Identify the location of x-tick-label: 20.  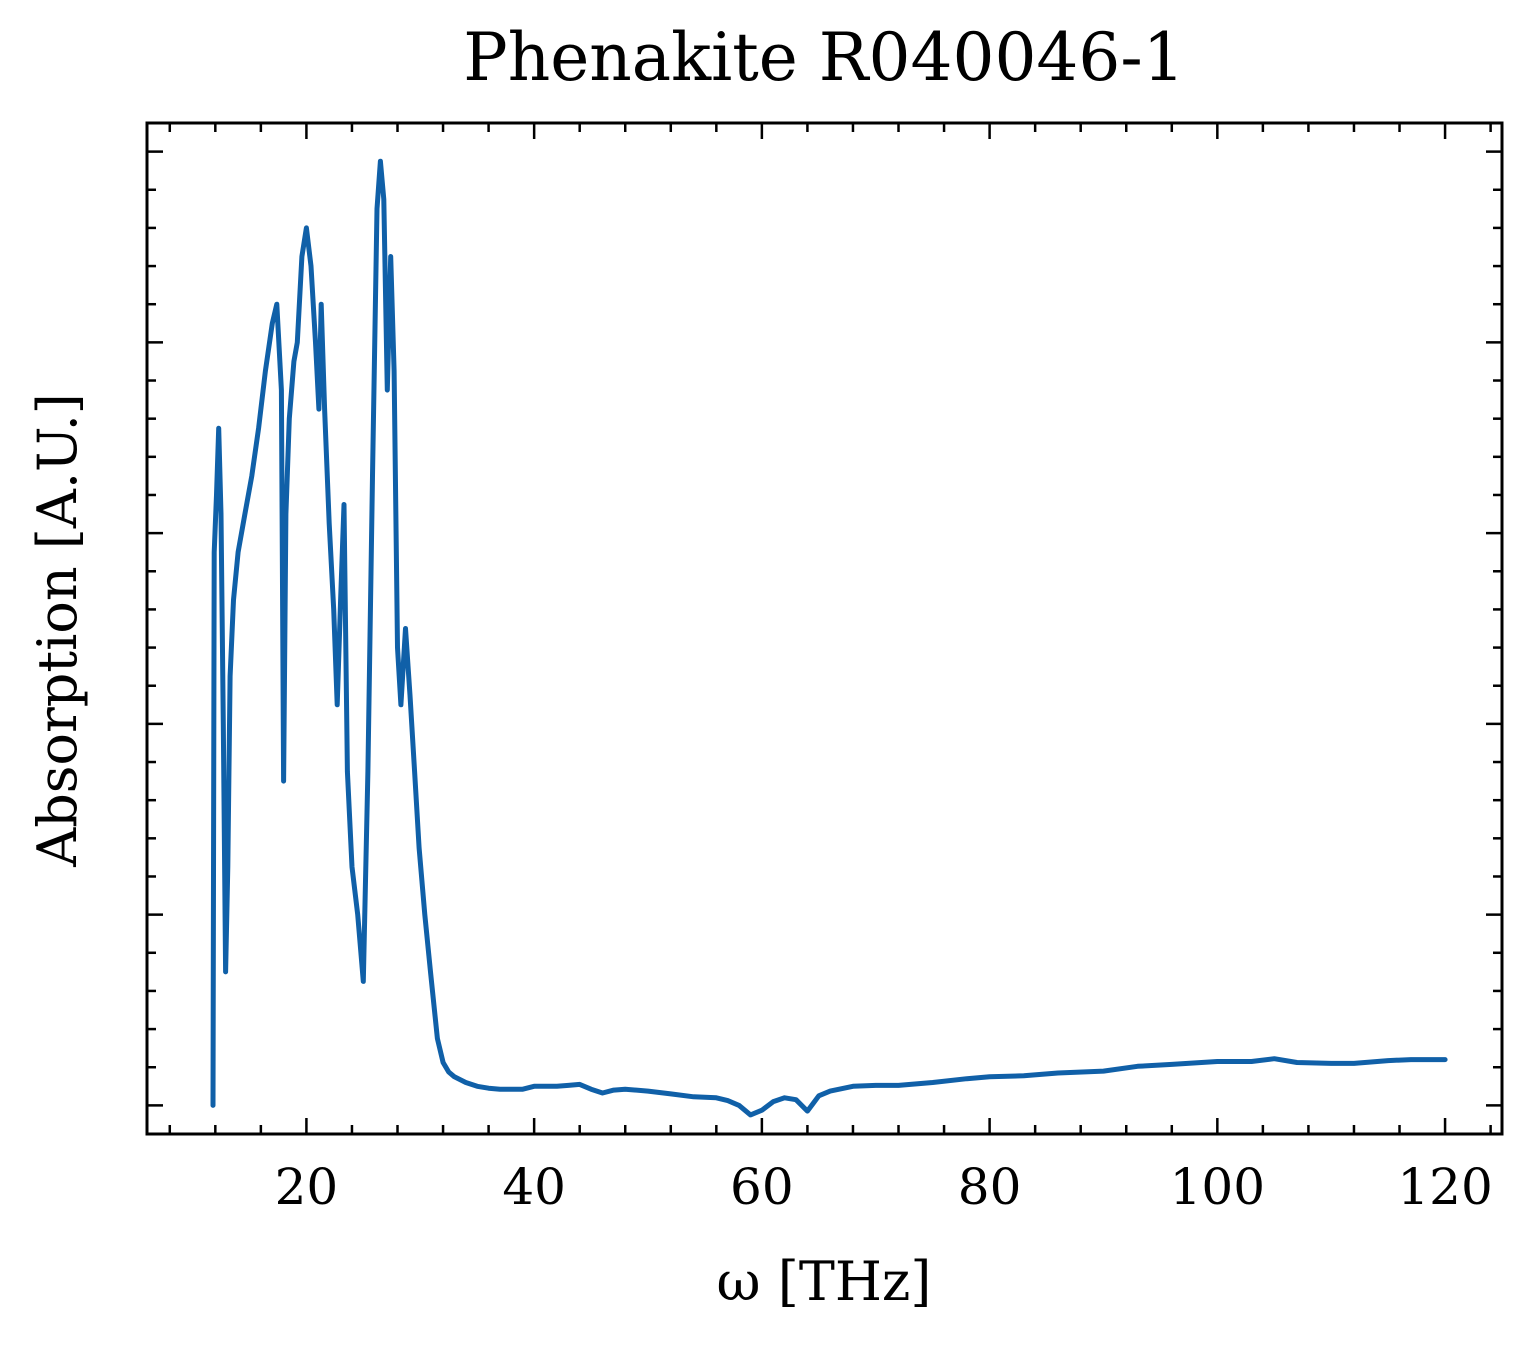
(307, 1187).